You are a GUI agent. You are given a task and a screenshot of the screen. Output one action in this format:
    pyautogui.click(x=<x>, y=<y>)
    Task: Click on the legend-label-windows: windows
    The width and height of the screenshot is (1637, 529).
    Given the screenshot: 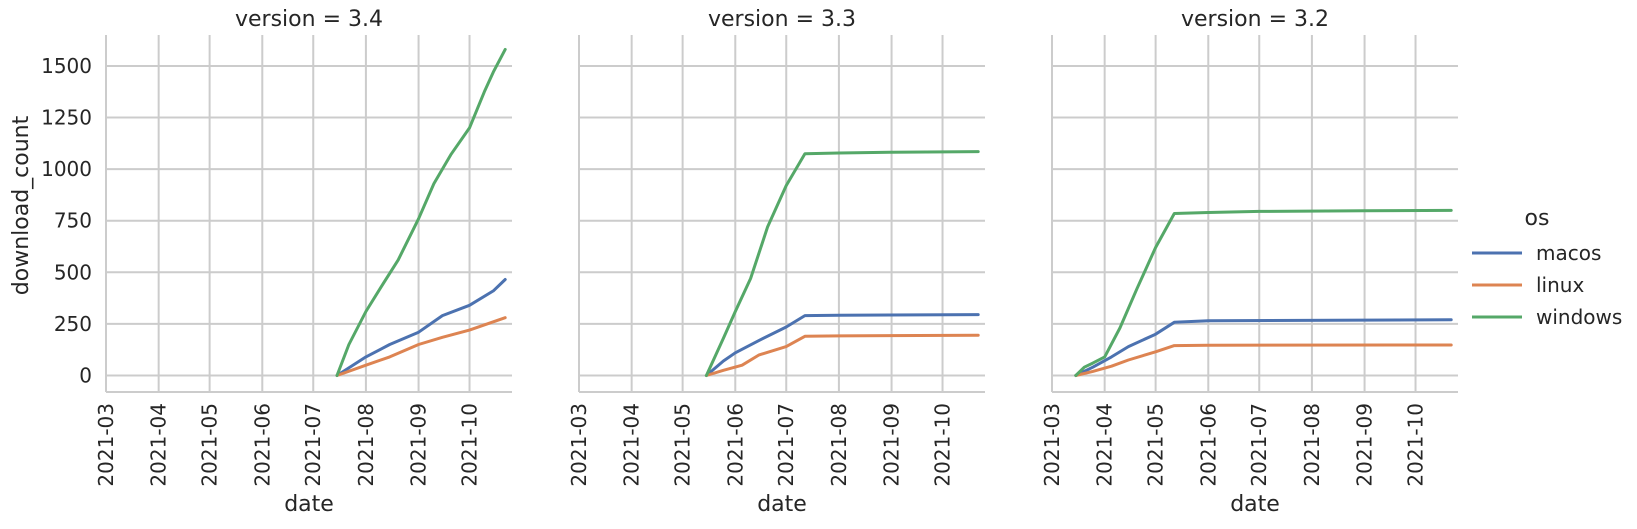 What is the action you would take?
    pyautogui.click(x=1579, y=317)
    